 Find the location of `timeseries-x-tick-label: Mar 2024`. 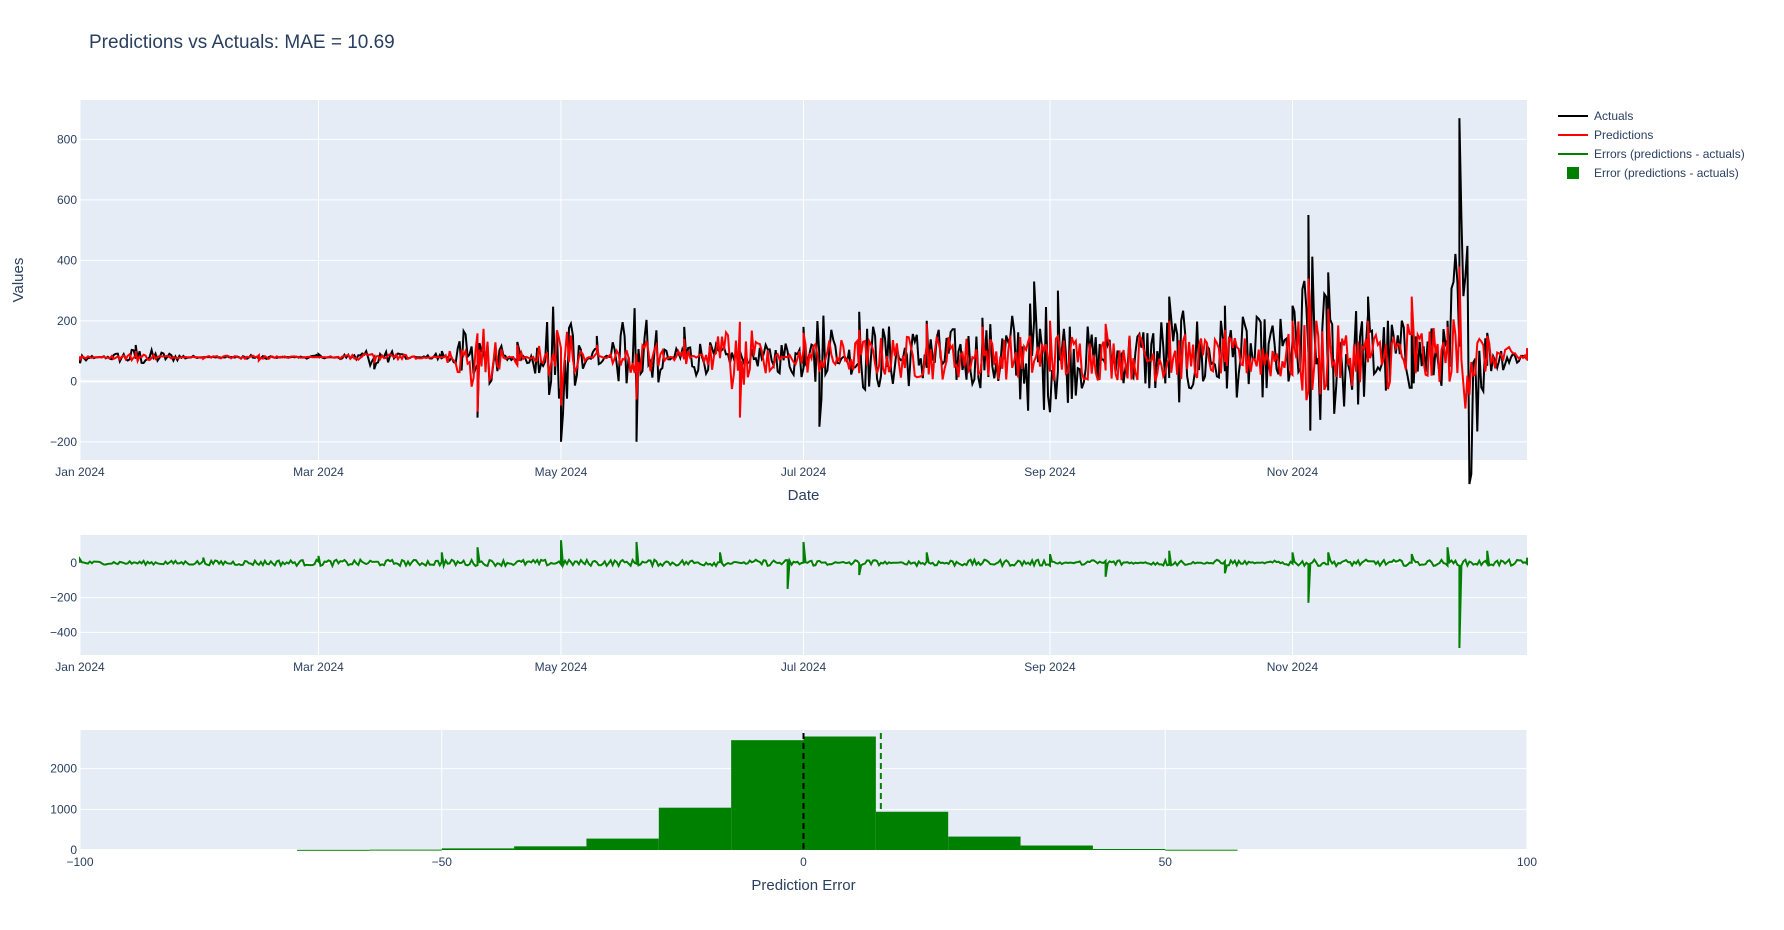

timeseries-x-tick-label: Mar 2024 is located at coordinates (318, 472).